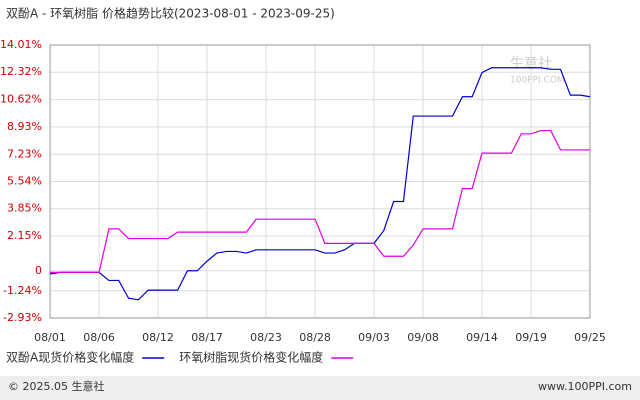 The image size is (640, 400). Describe the element at coordinates (56, 386) in the screenshot. I see `footer-left: © 2025.05 生意社` at that location.